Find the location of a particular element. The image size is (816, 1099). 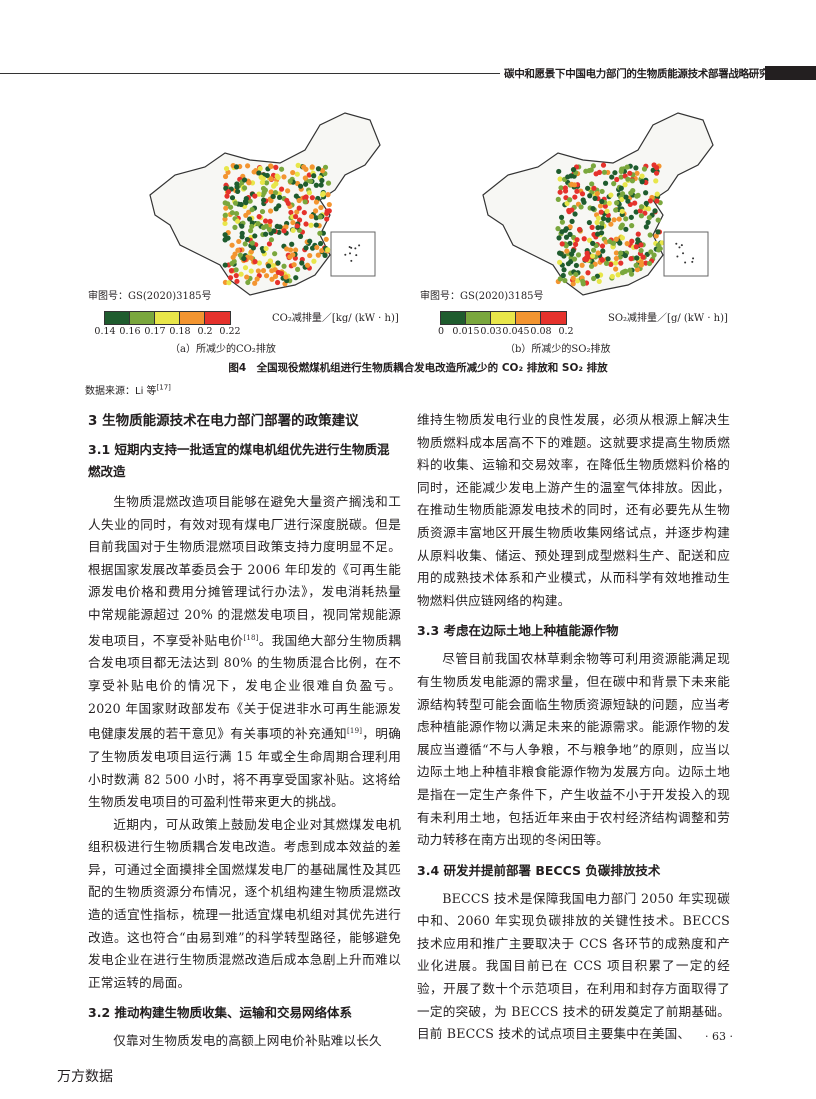

subsection-heading: 3.1 短期内支持一批适宜的煤电机组优先进行生物质混燃改造 is located at coordinates (239, 460).